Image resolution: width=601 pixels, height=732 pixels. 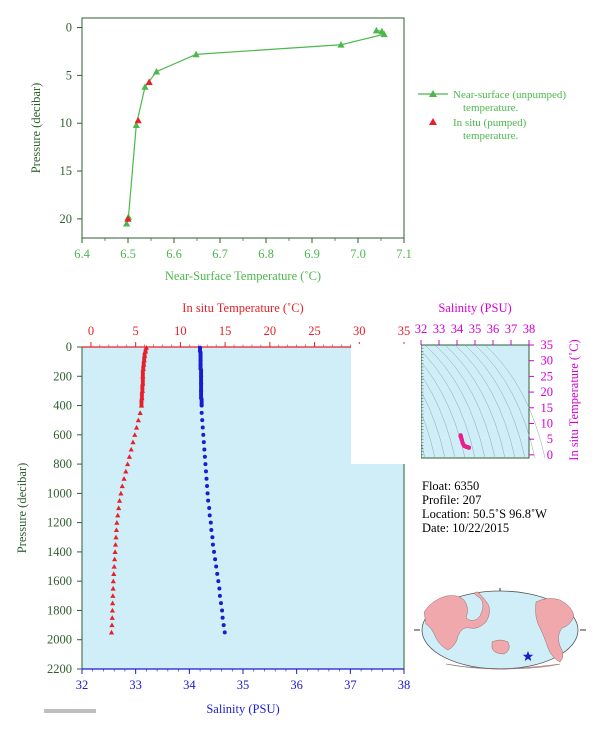 What do you see at coordinates (66, 219) in the screenshot?
I see `near-surface-y-tick-label: 20` at bounding box center [66, 219].